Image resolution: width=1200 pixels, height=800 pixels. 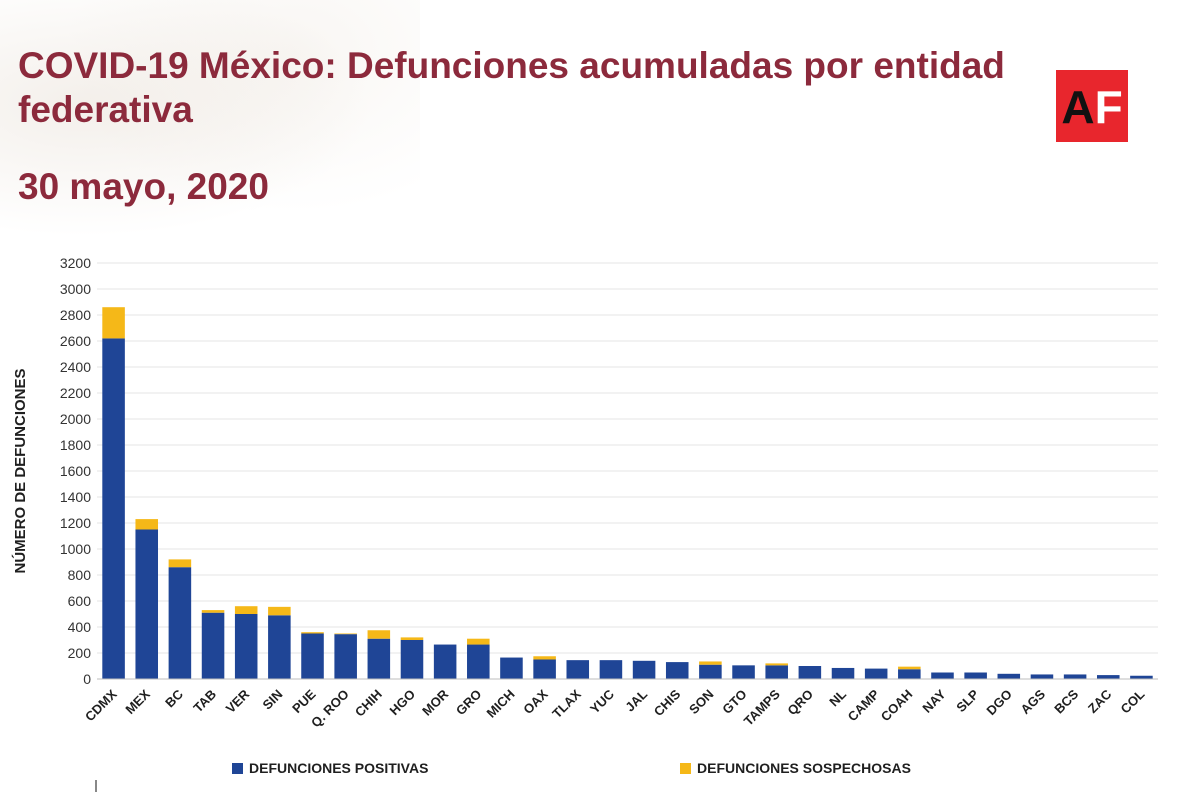 What do you see at coordinates (1066, 701) in the screenshot?
I see `x-tick-label: BCS` at bounding box center [1066, 701].